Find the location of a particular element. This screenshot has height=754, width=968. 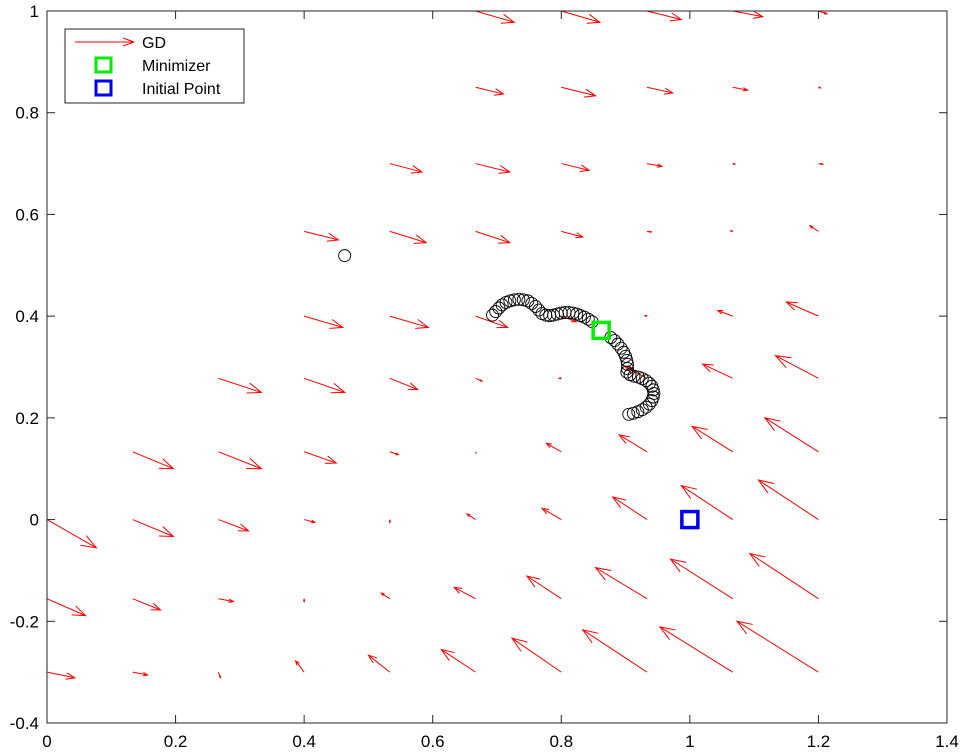

y-tick-label: -0.2 is located at coordinates (24, 621).